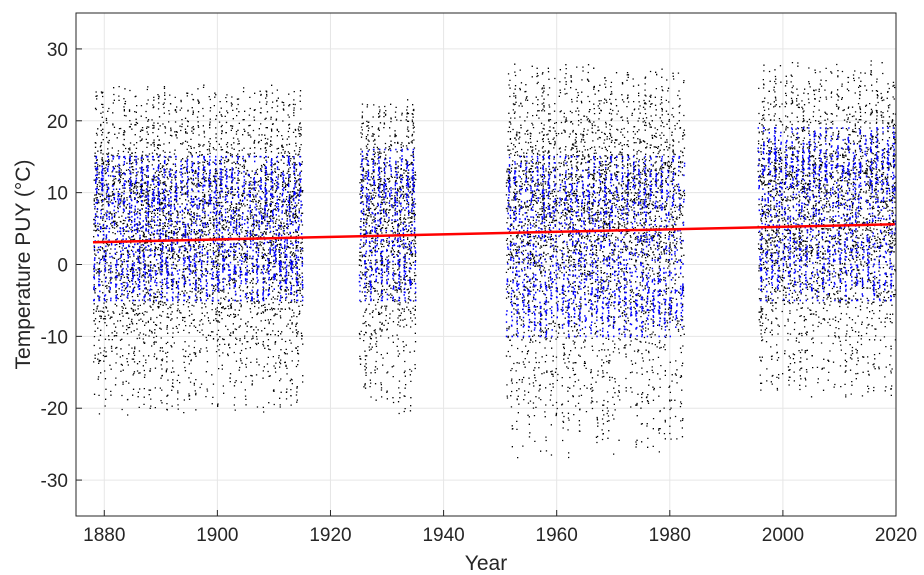  Describe the element at coordinates (330, 535) in the screenshot. I see `x-tick-label: 1920` at that location.